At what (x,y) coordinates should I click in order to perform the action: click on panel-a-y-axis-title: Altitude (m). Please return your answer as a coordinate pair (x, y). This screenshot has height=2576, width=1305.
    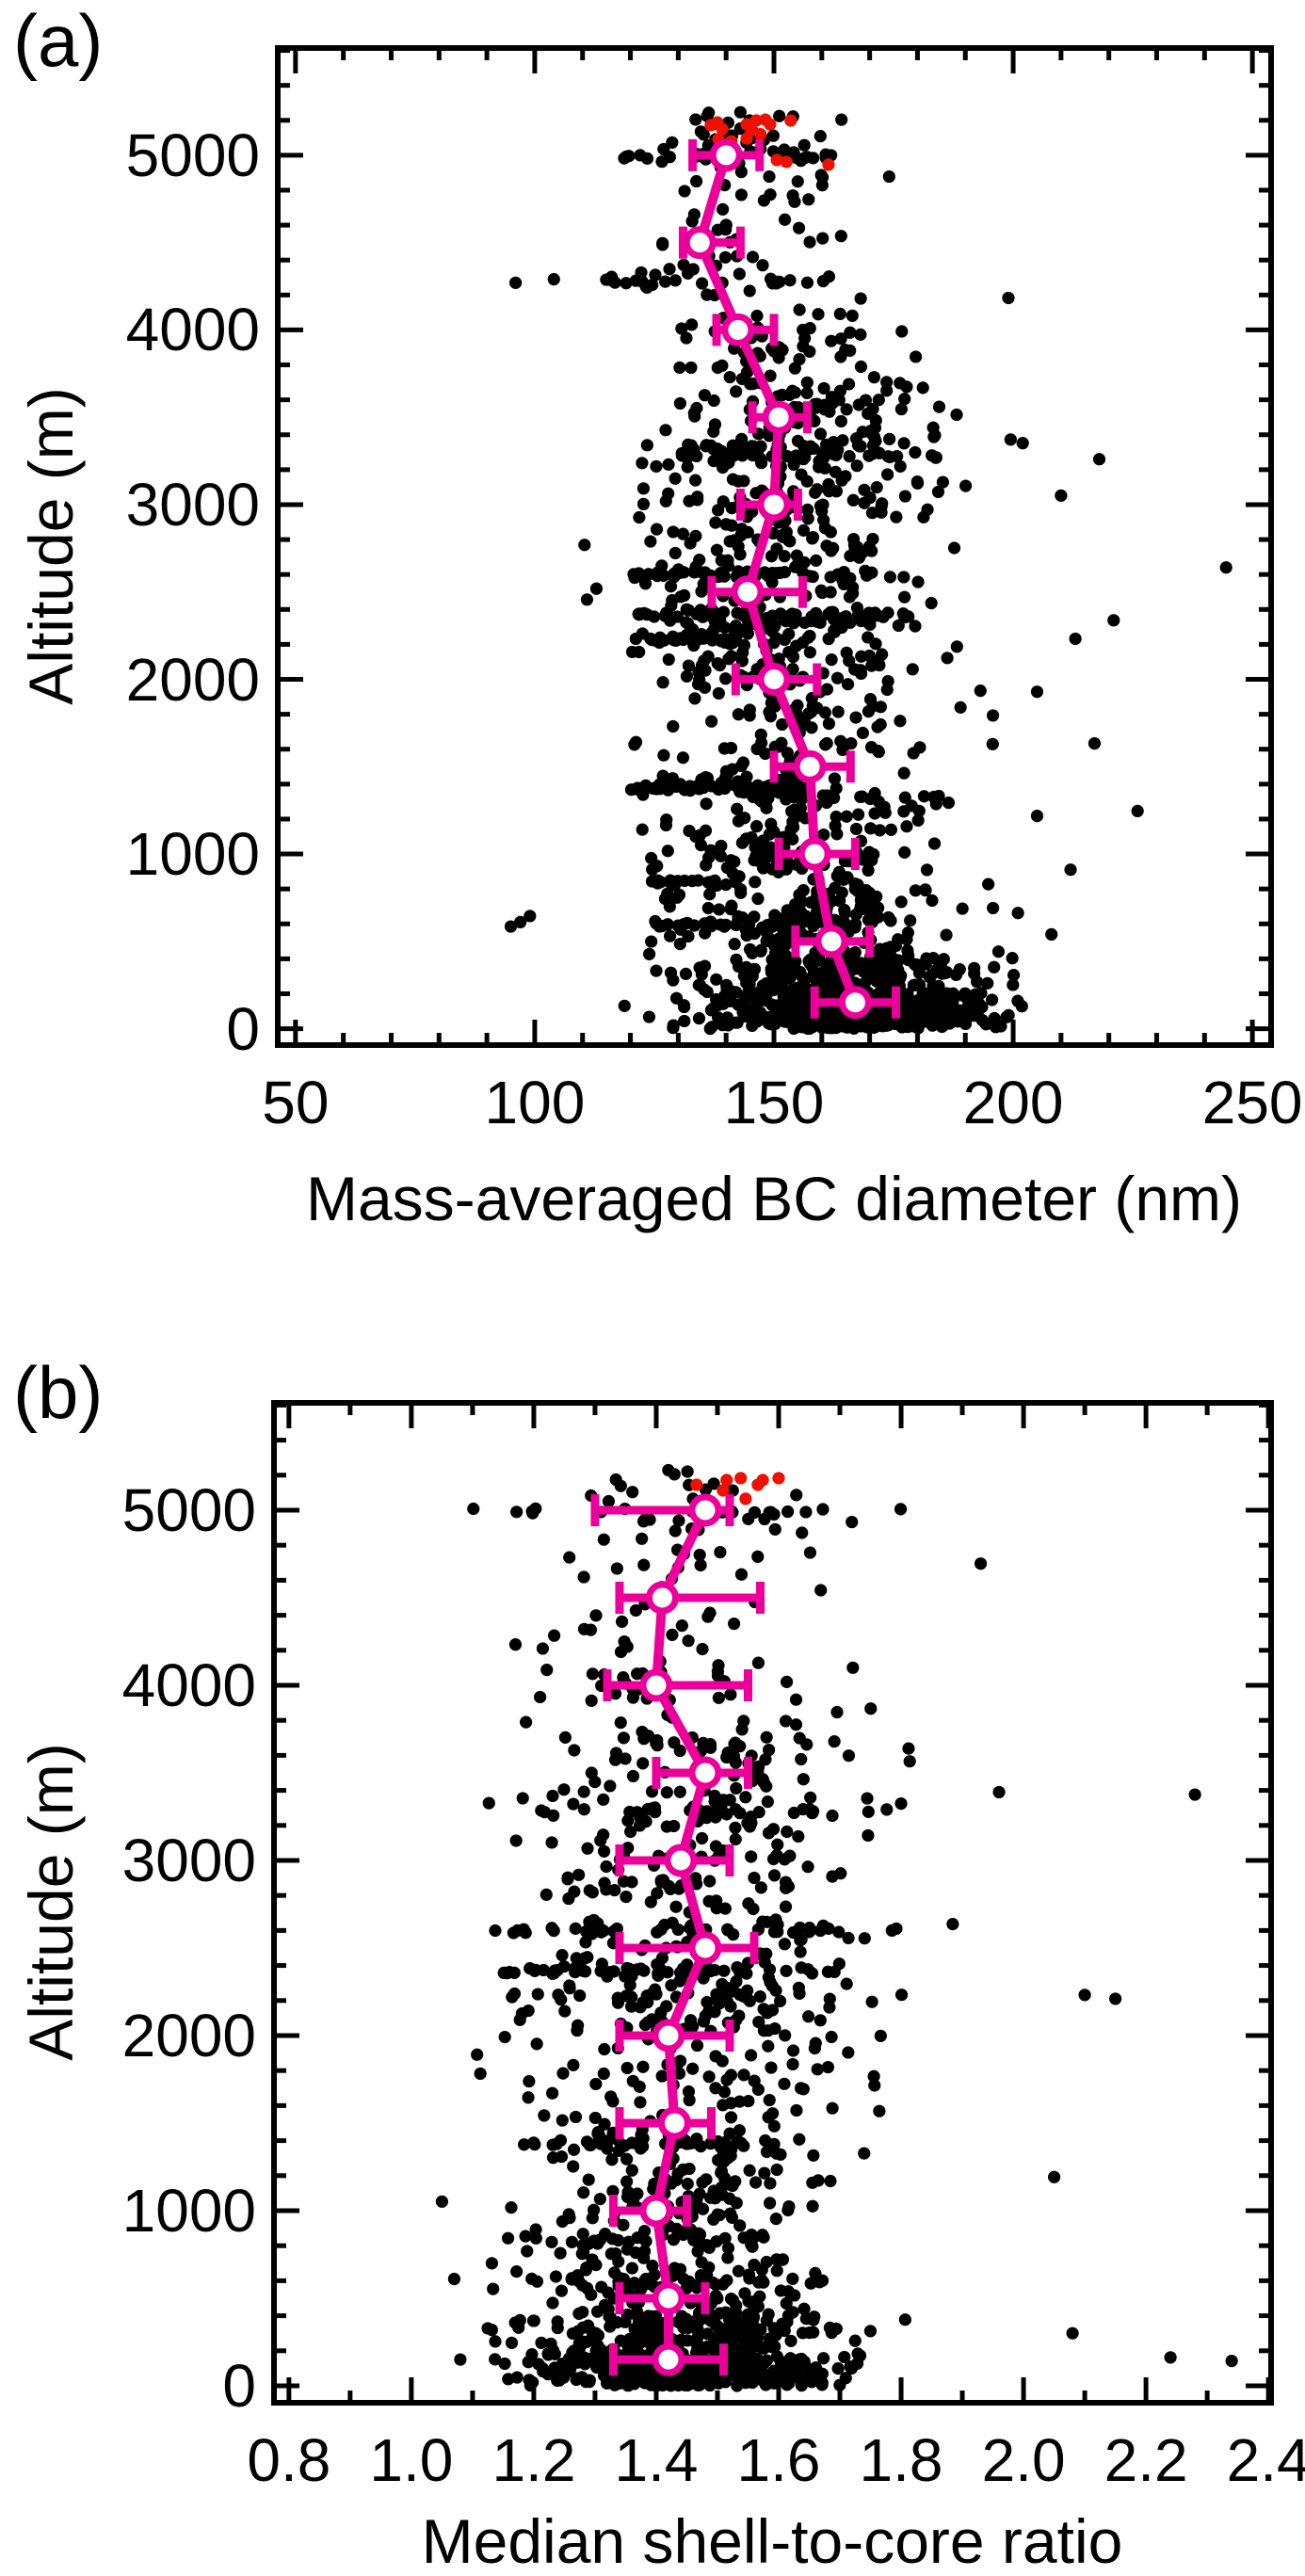
    Looking at the image, I should click on (51, 546).